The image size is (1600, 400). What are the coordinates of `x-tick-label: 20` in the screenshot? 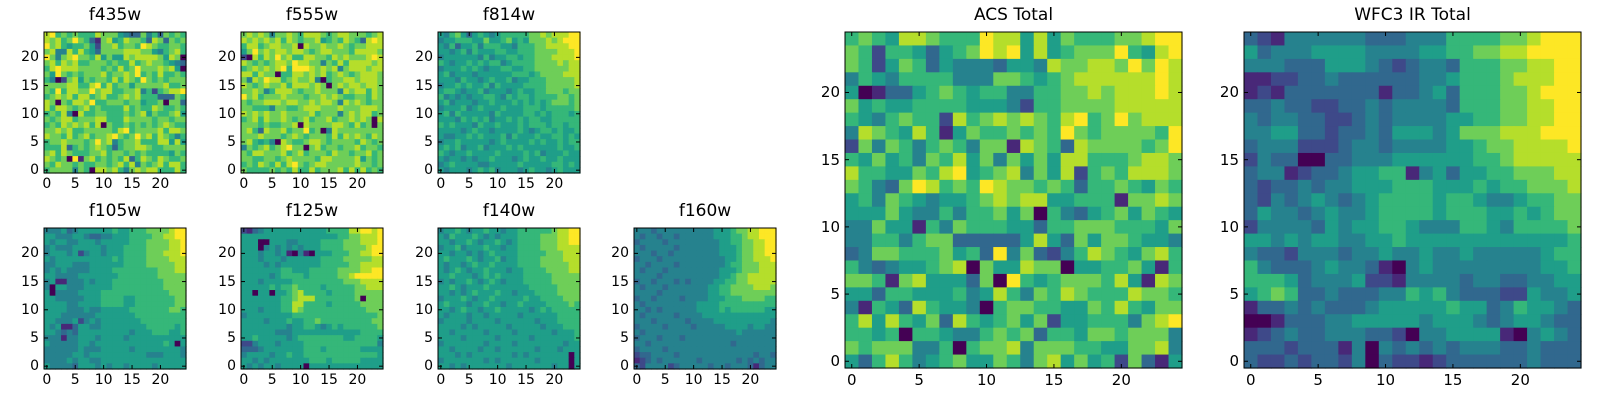 It's located at (357, 184).